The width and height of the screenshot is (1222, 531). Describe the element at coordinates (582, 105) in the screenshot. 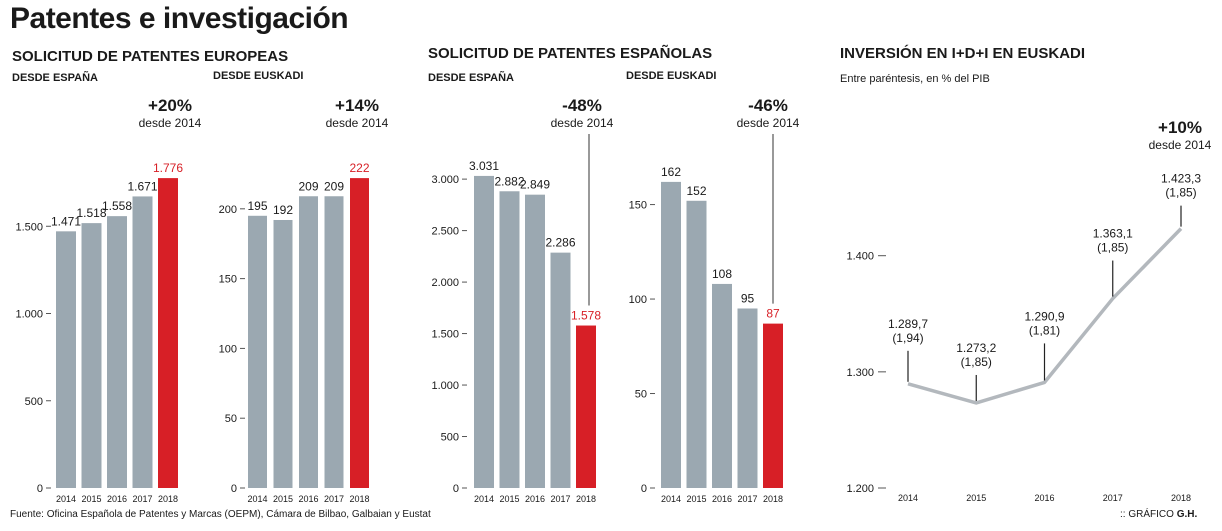

I see `espanolas-espana-change: -48%` at that location.